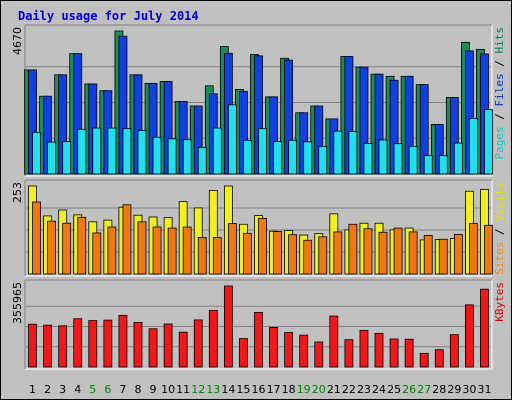 The height and width of the screenshot is (400, 512). I want to click on legend-hits: Pages / Files / Hits, so click(499, 93).